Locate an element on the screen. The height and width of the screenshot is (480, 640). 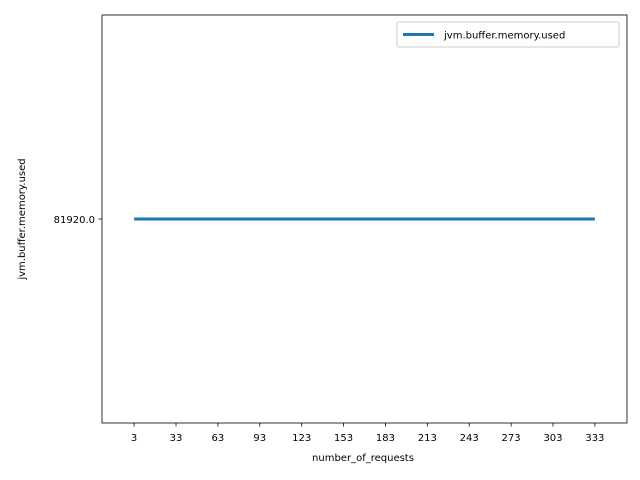
y-axis-label: jvm.buffer.memory.used is located at coordinates (22, 219).